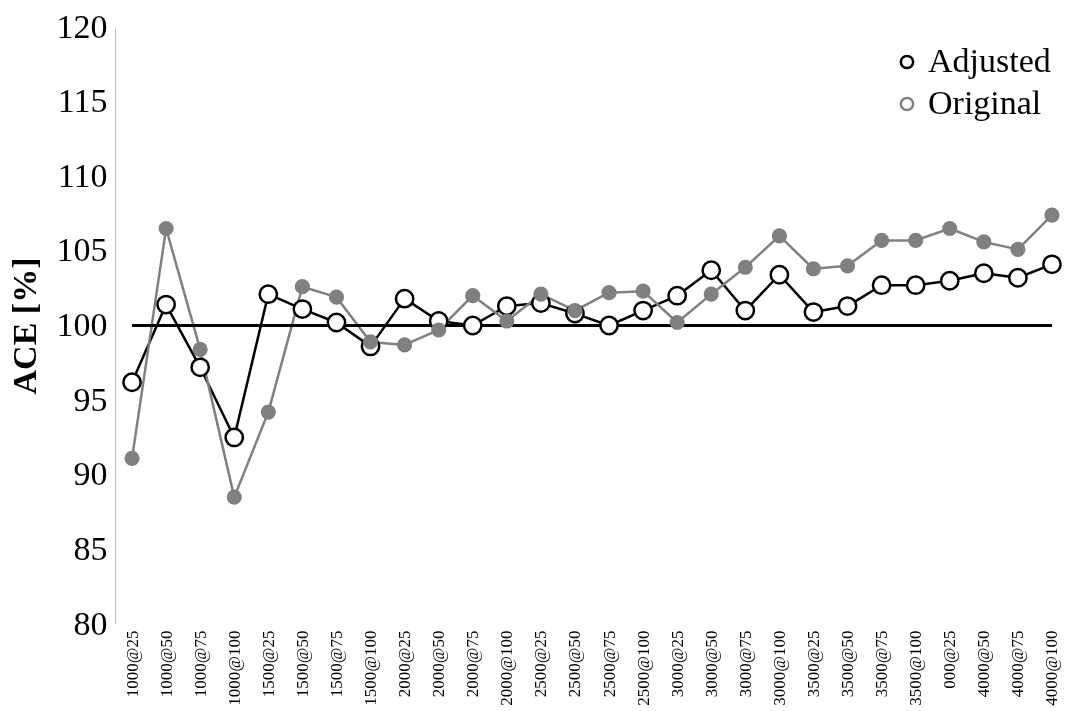 The image size is (1077, 711). Describe the element at coordinates (82, 101) in the screenshot. I see `y-tick-label: 115` at that location.